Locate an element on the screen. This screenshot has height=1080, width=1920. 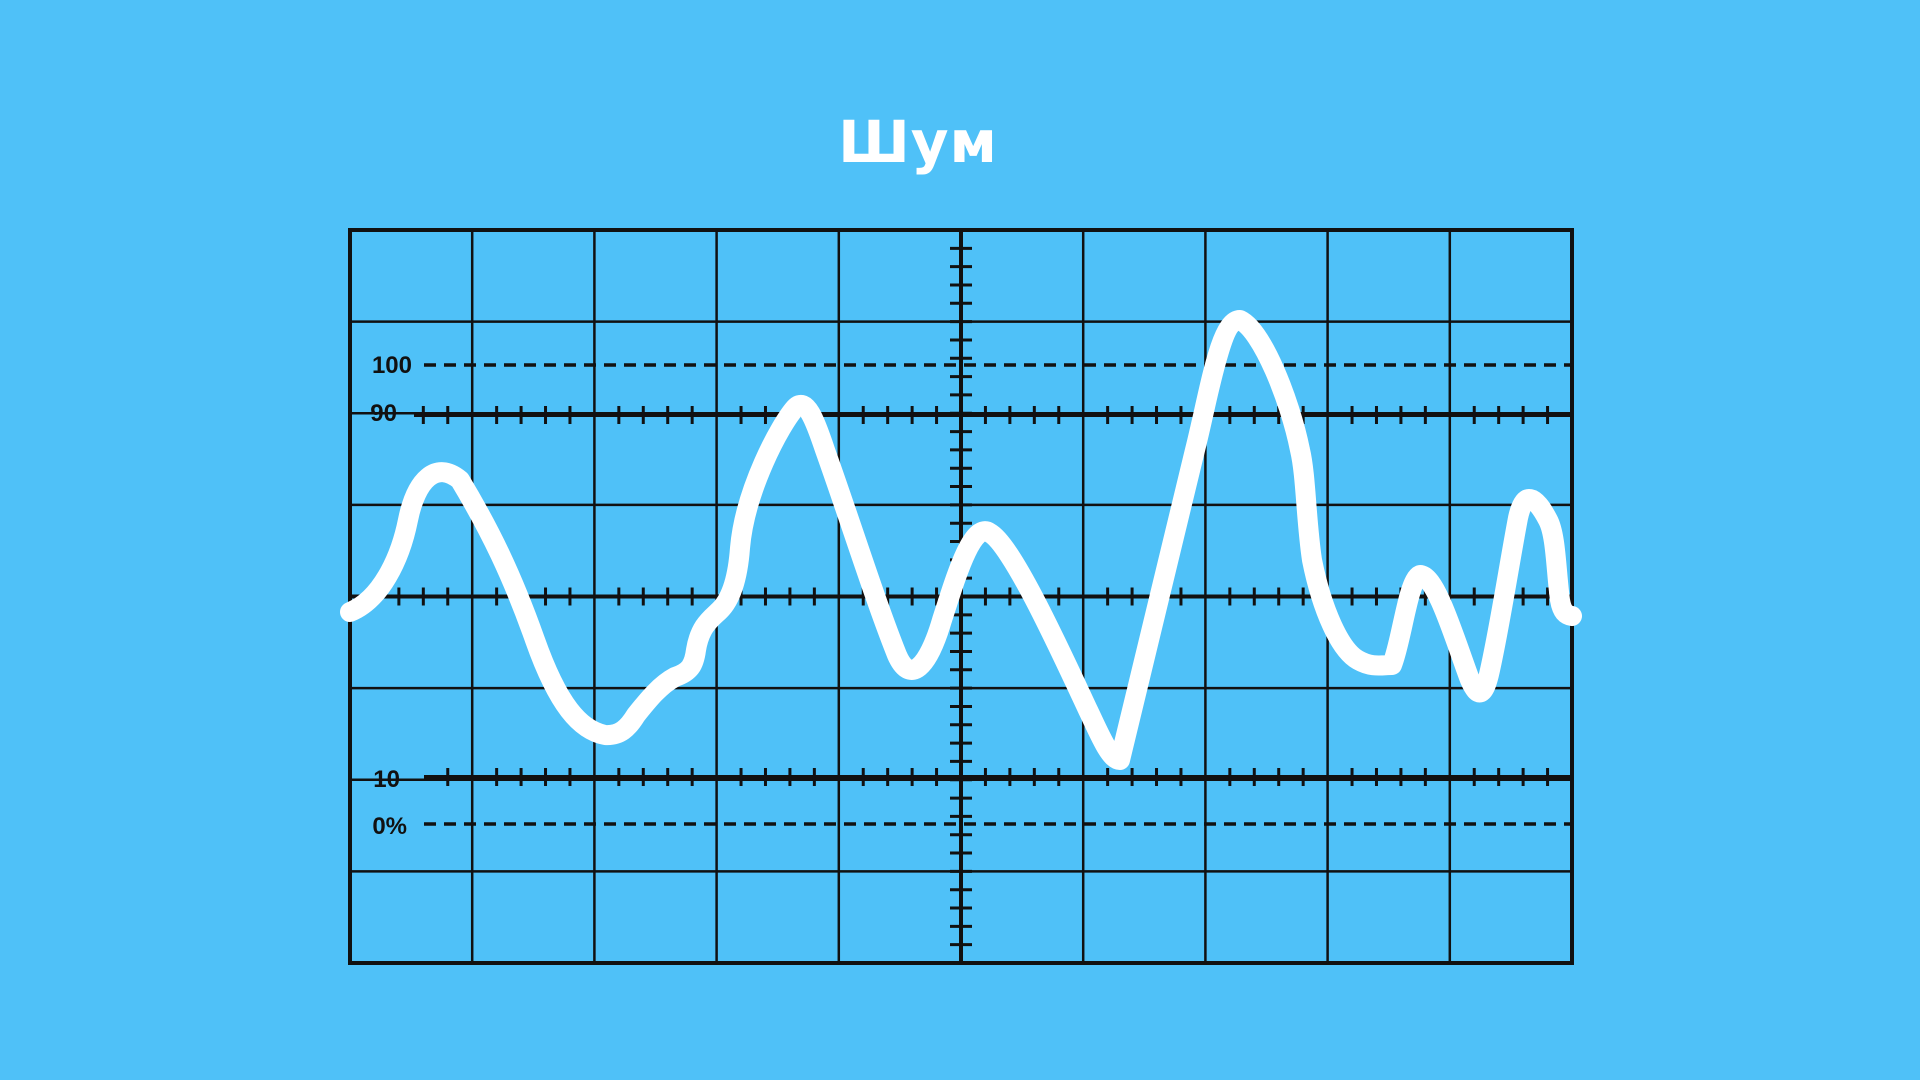
label-10: 10 is located at coordinates (386, 779).